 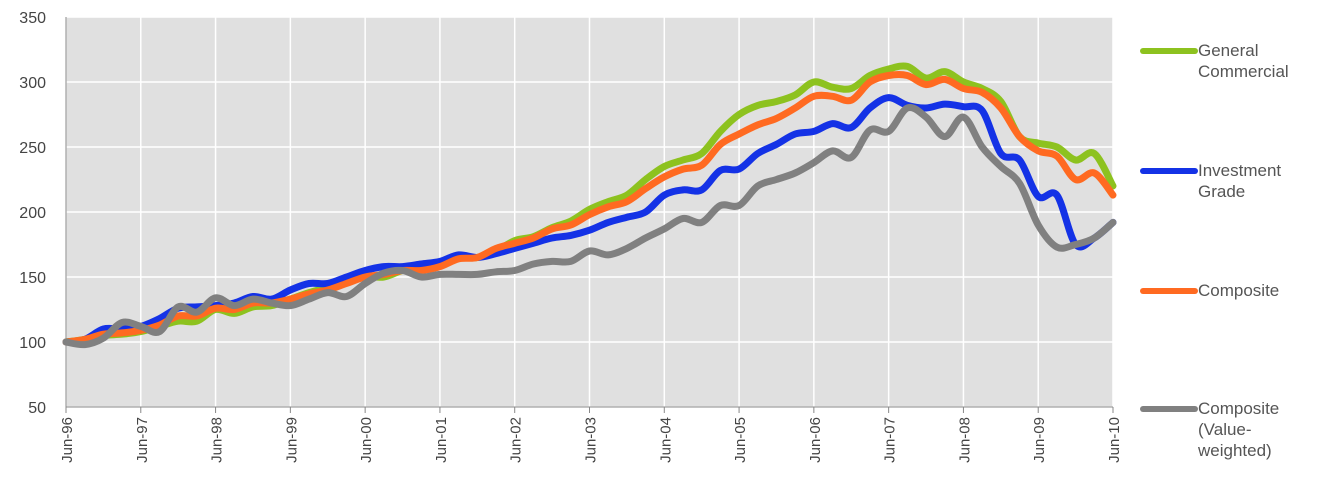 What do you see at coordinates (366, 440) in the screenshot?
I see `x-tick-label: Jun-00` at bounding box center [366, 440].